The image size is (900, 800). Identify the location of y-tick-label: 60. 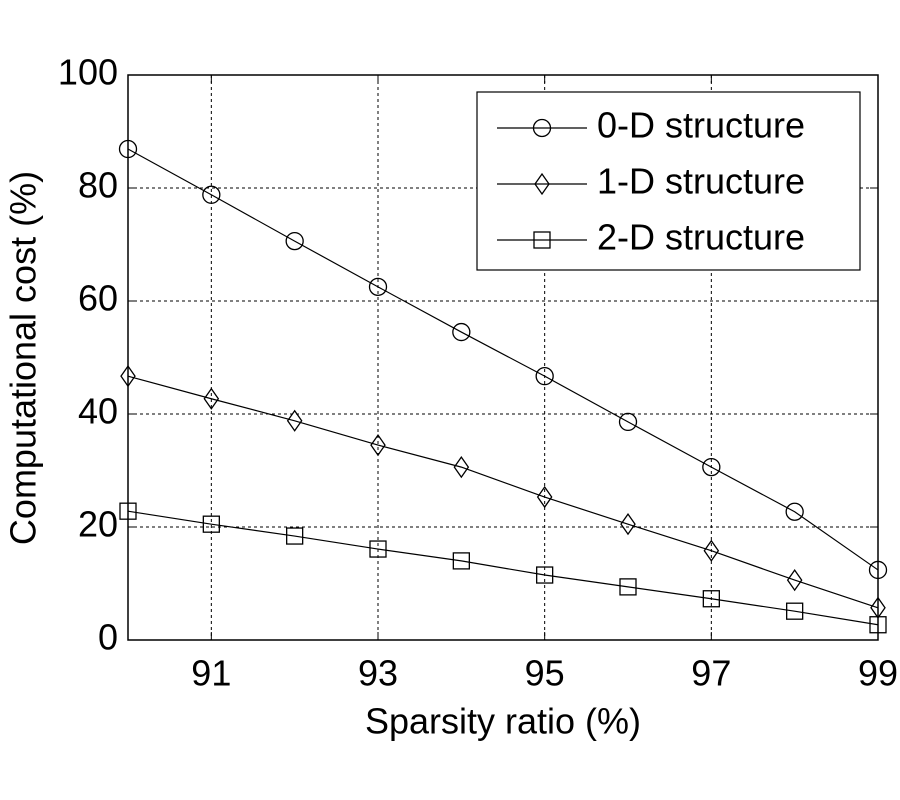
(98, 298).